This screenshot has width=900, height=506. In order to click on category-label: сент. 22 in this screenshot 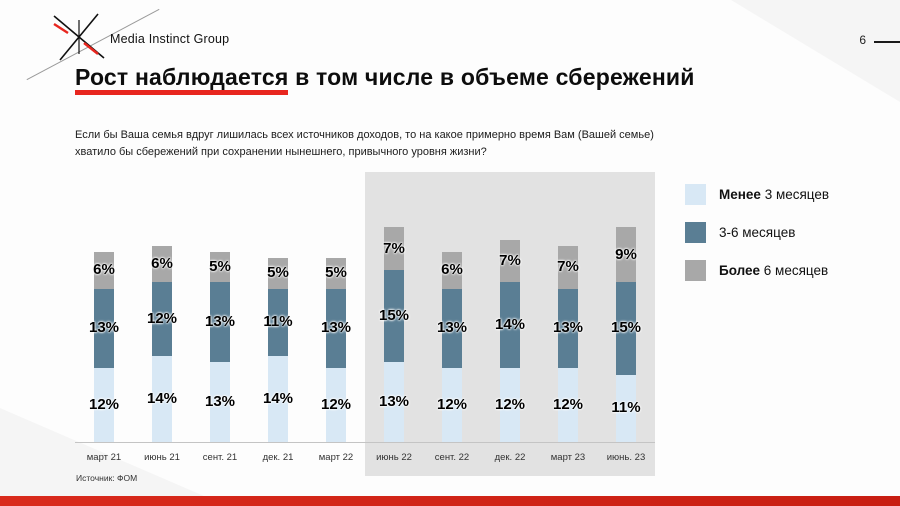, I will do `click(452, 457)`.